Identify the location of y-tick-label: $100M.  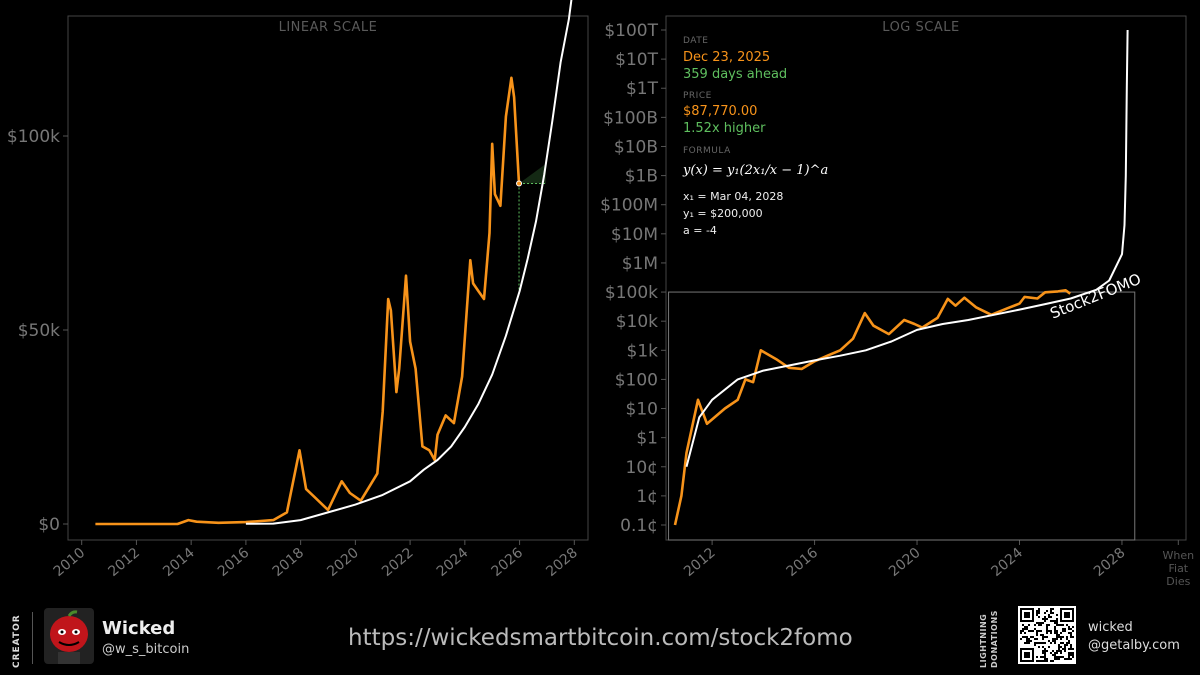
(629, 206).